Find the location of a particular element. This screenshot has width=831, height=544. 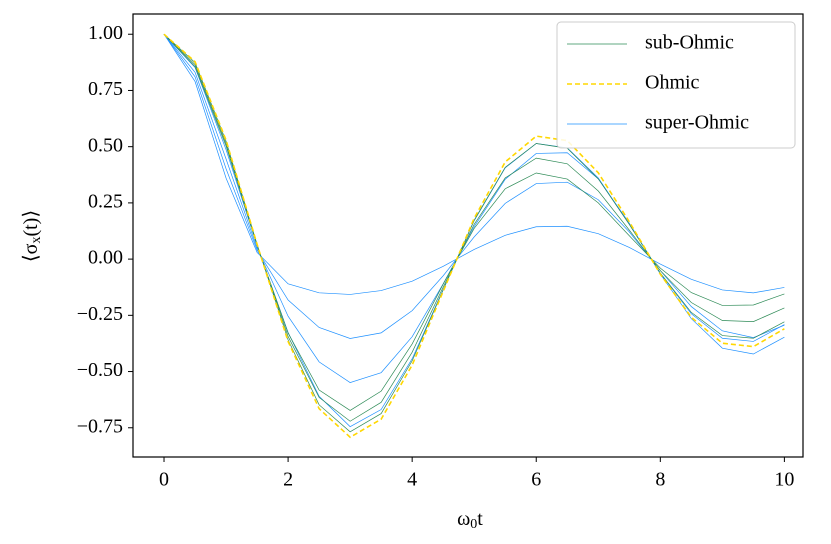

legend-box is located at coordinates (676, 85).